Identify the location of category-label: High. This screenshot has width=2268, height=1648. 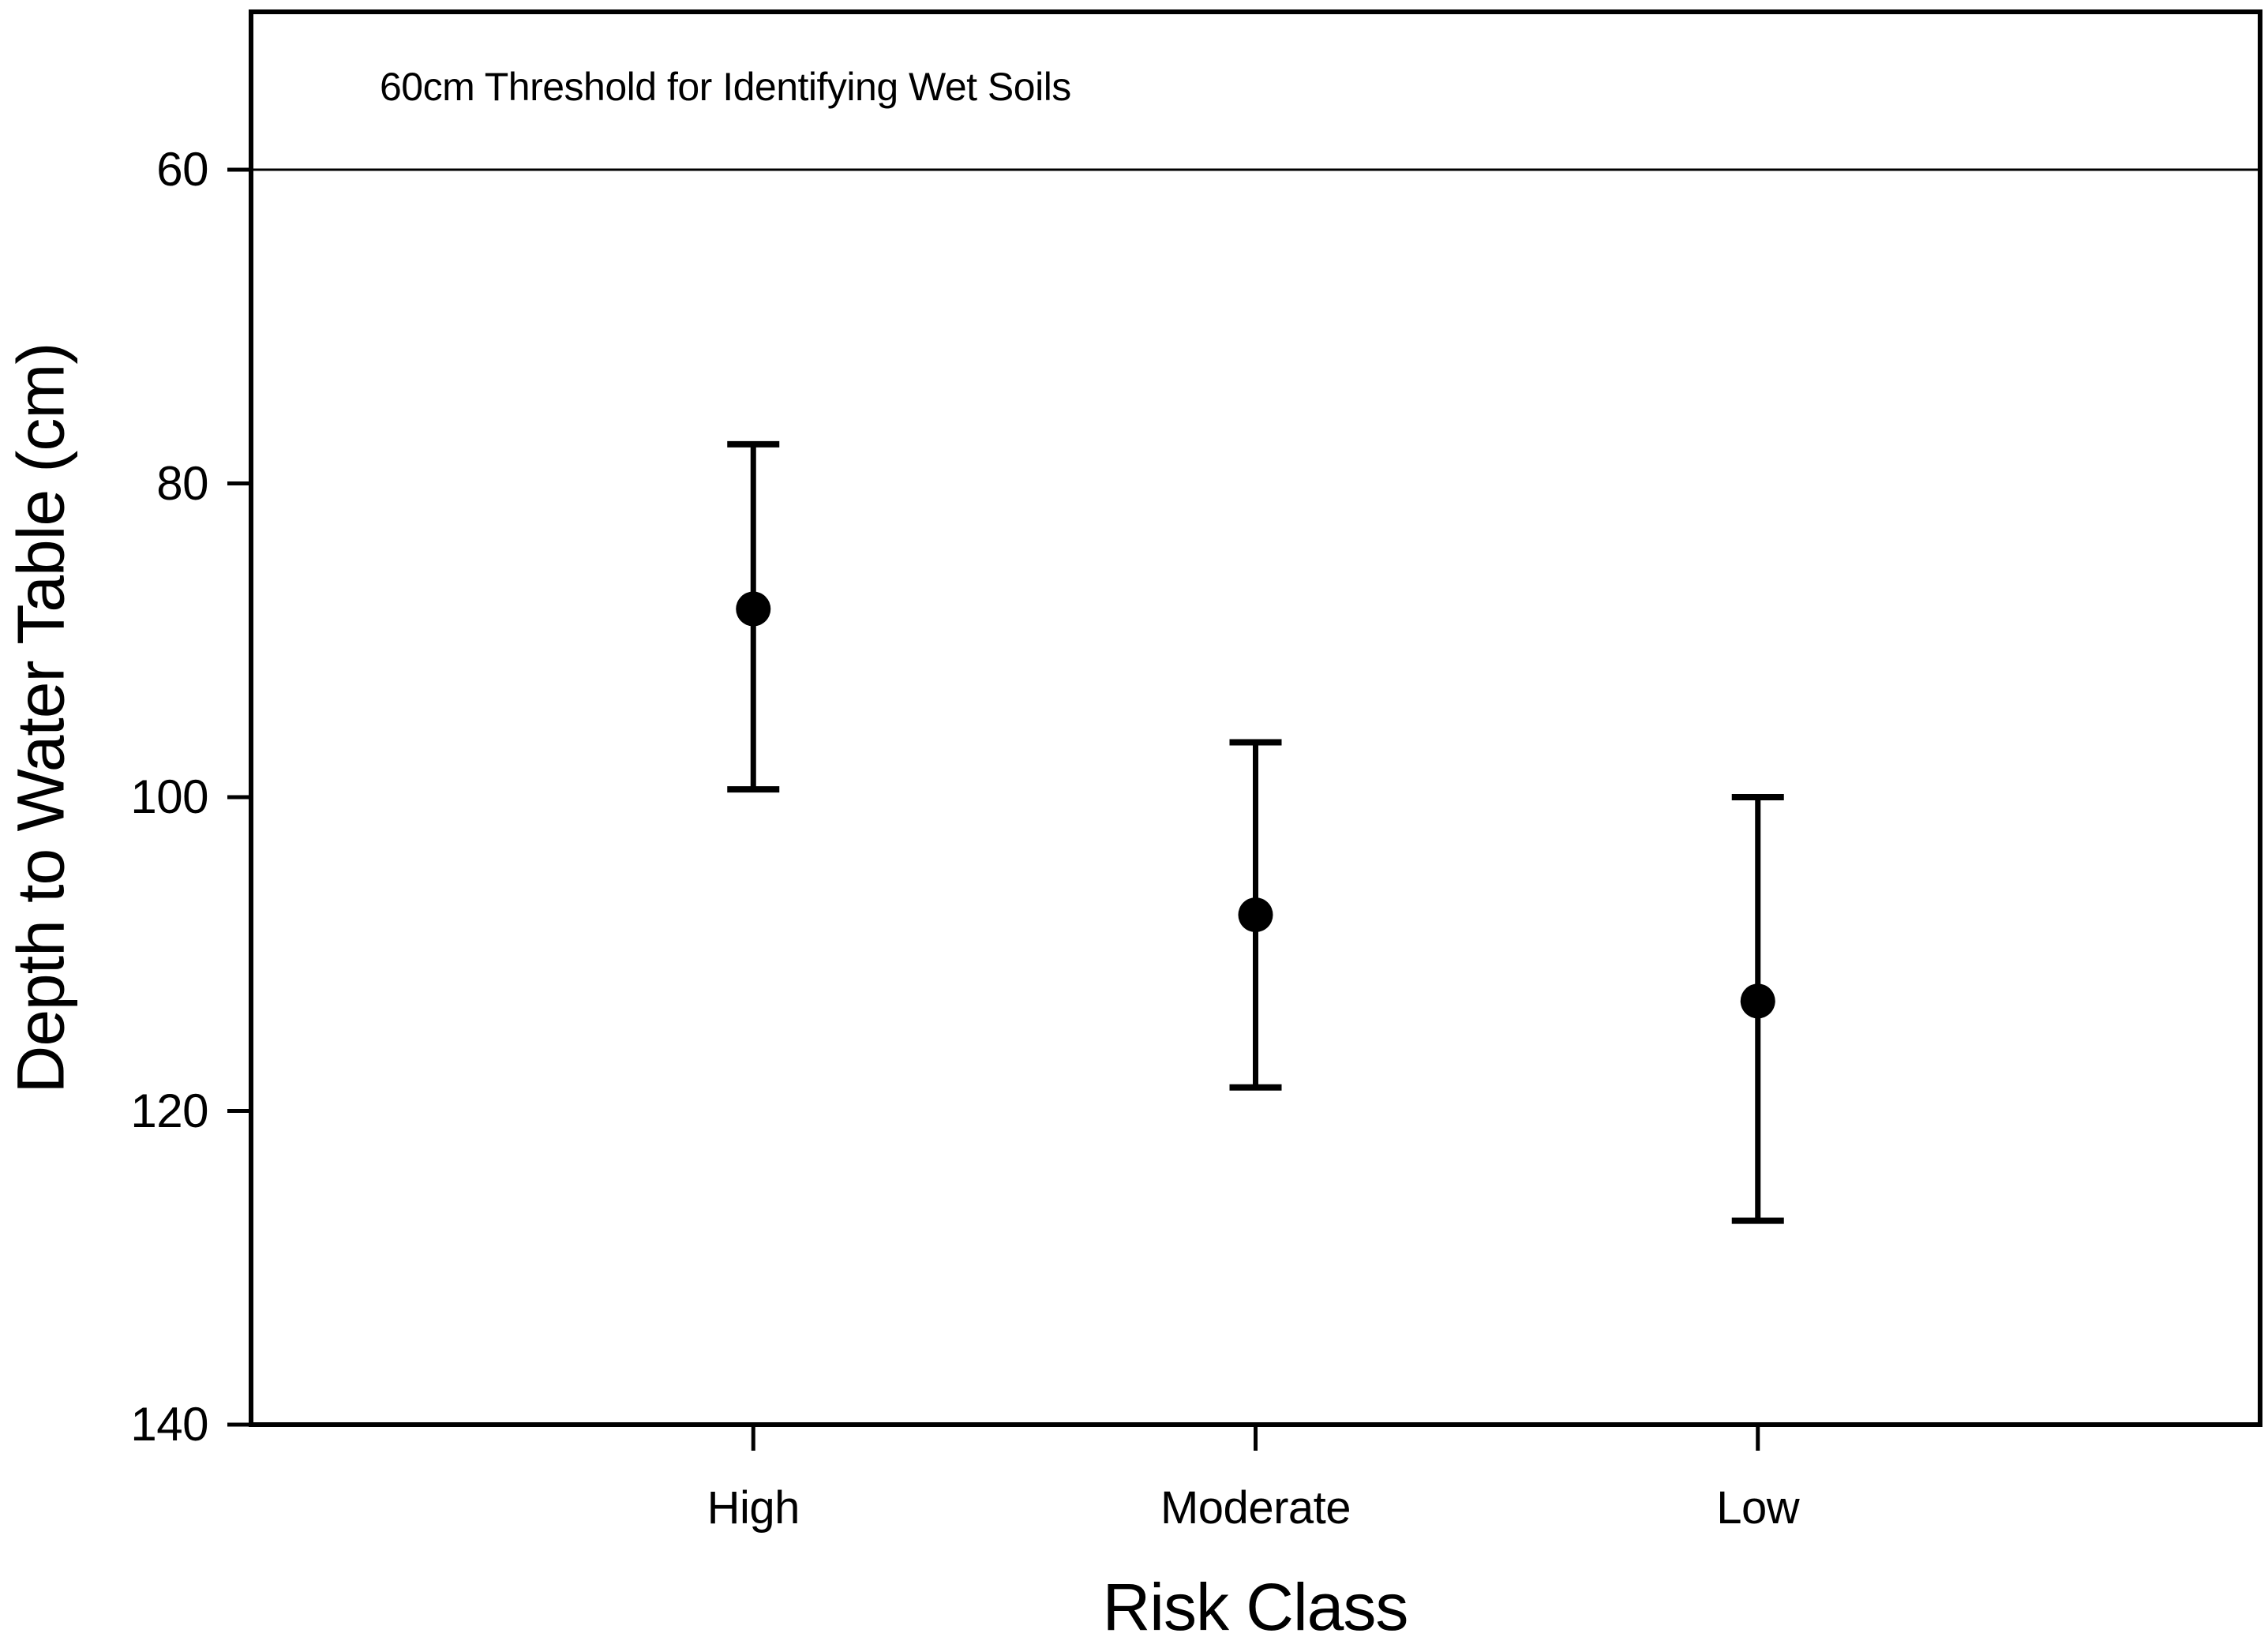
(753, 1508).